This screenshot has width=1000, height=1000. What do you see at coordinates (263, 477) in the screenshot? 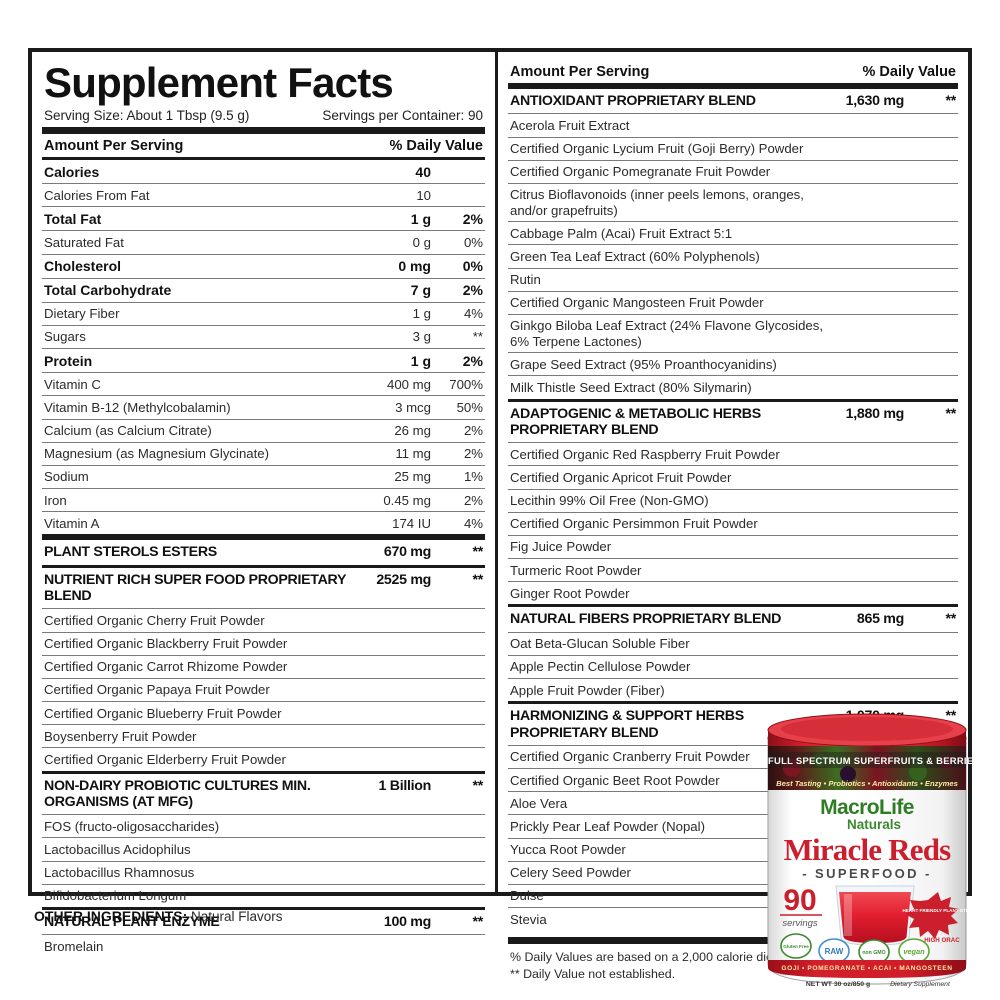
I see `table-row: Sodium 25 mg 1%` at bounding box center [263, 477].